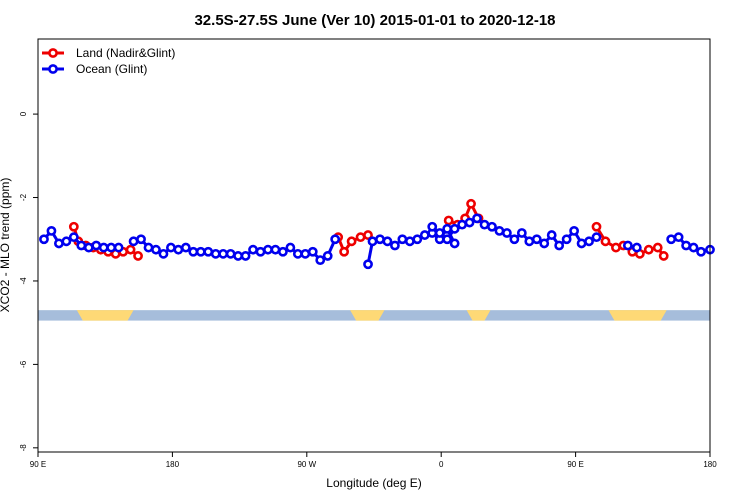 This screenshot has height=500, width=750. Describe the element at coordinates (23, 197) in the screenshot. I see `y-tick-label: -2` at that location.